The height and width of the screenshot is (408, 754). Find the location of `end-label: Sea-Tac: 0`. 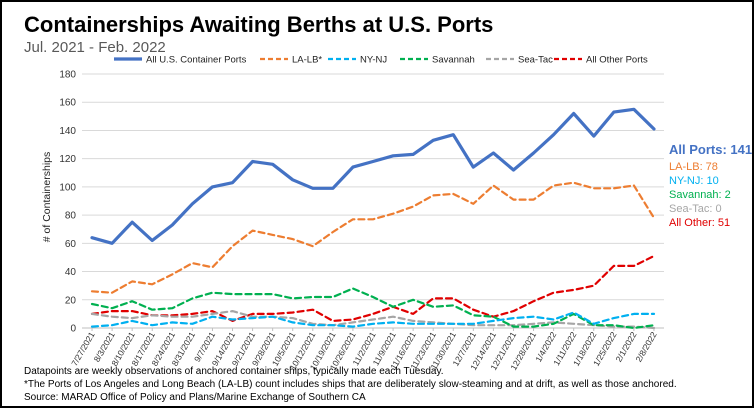

end-label: Sea-Tac: 0 is located at coordinates (695, 209).